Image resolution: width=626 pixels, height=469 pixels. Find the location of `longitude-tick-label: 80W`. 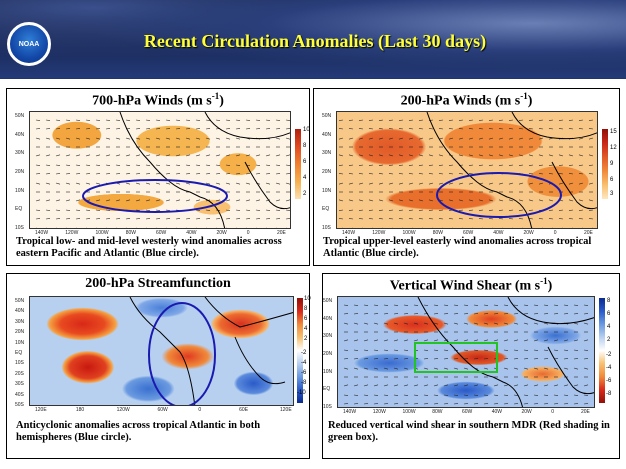

longitude-tick-label: 80W is located at coordinates (438, 233).